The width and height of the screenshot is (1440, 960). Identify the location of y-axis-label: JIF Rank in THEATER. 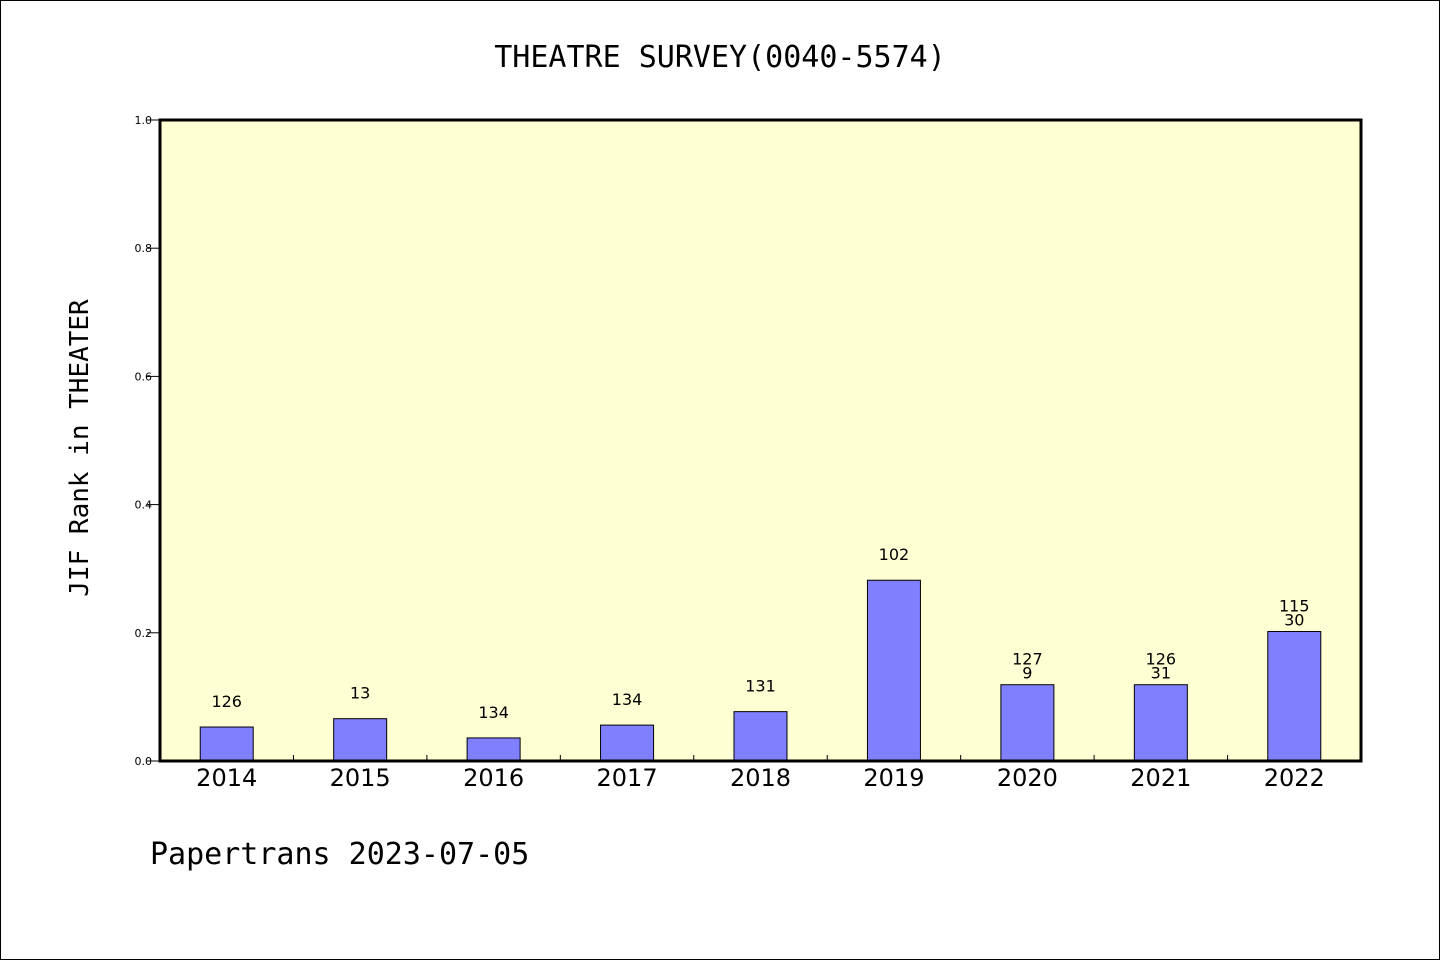
(80, 448).